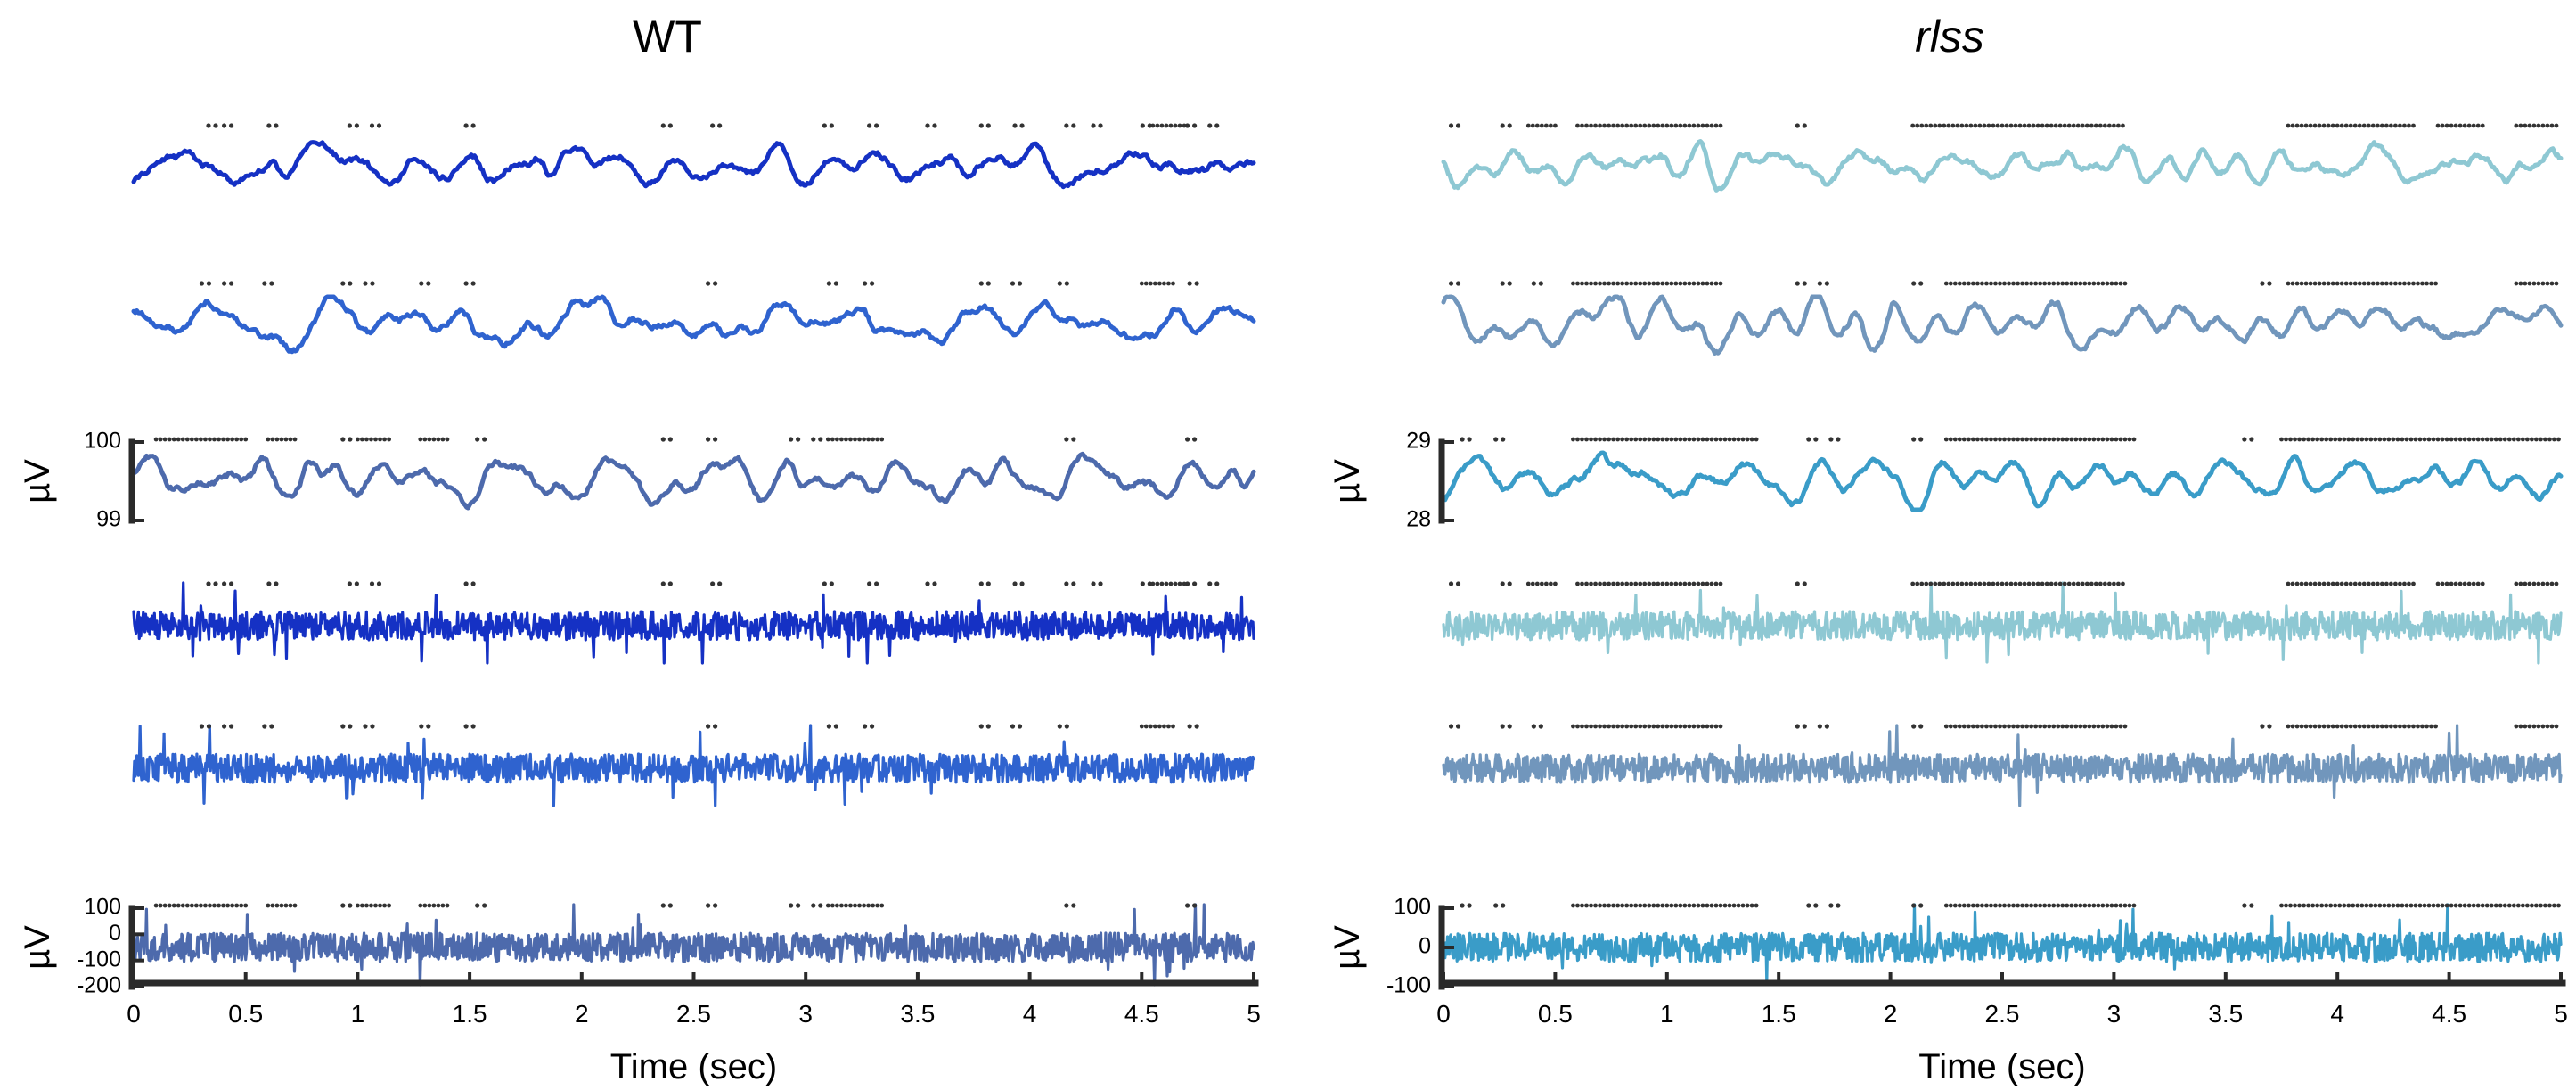 The image size is (2576, 1090). Describe the element at coordinates (1412, 907) in the screenshot. I see `y-tick-label: 100` at that location.